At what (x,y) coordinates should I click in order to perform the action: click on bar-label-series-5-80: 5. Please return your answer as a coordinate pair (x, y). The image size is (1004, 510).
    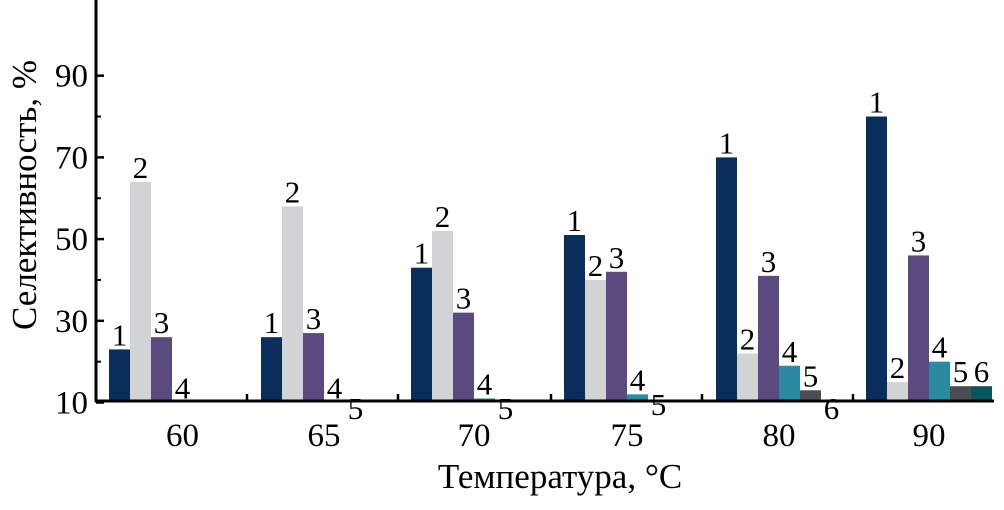
    Looking at the image, I should click on (811, 375).